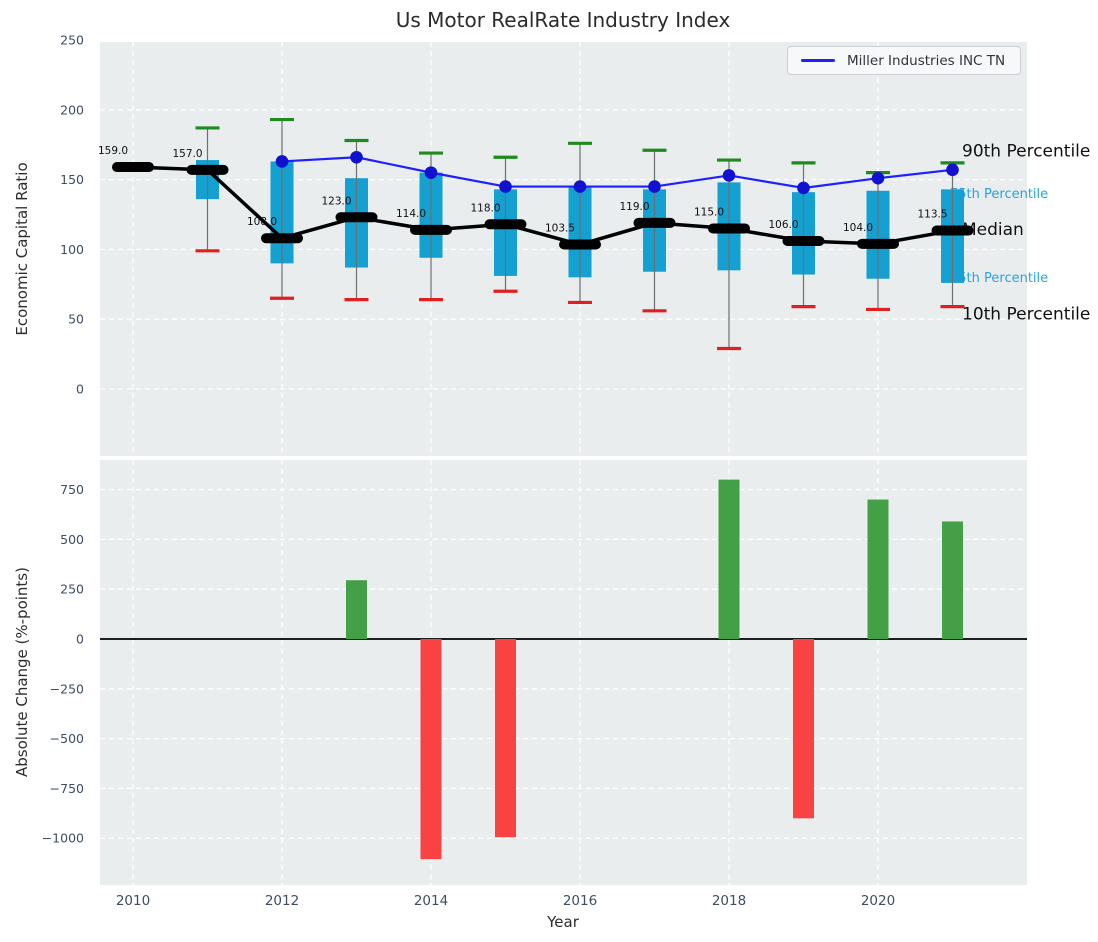 The height and width of the screenshot is (942, 1098). Describe the element at coordinates (76, 319) in the screenshot. I see `top-ytick-50: 50` at that location.